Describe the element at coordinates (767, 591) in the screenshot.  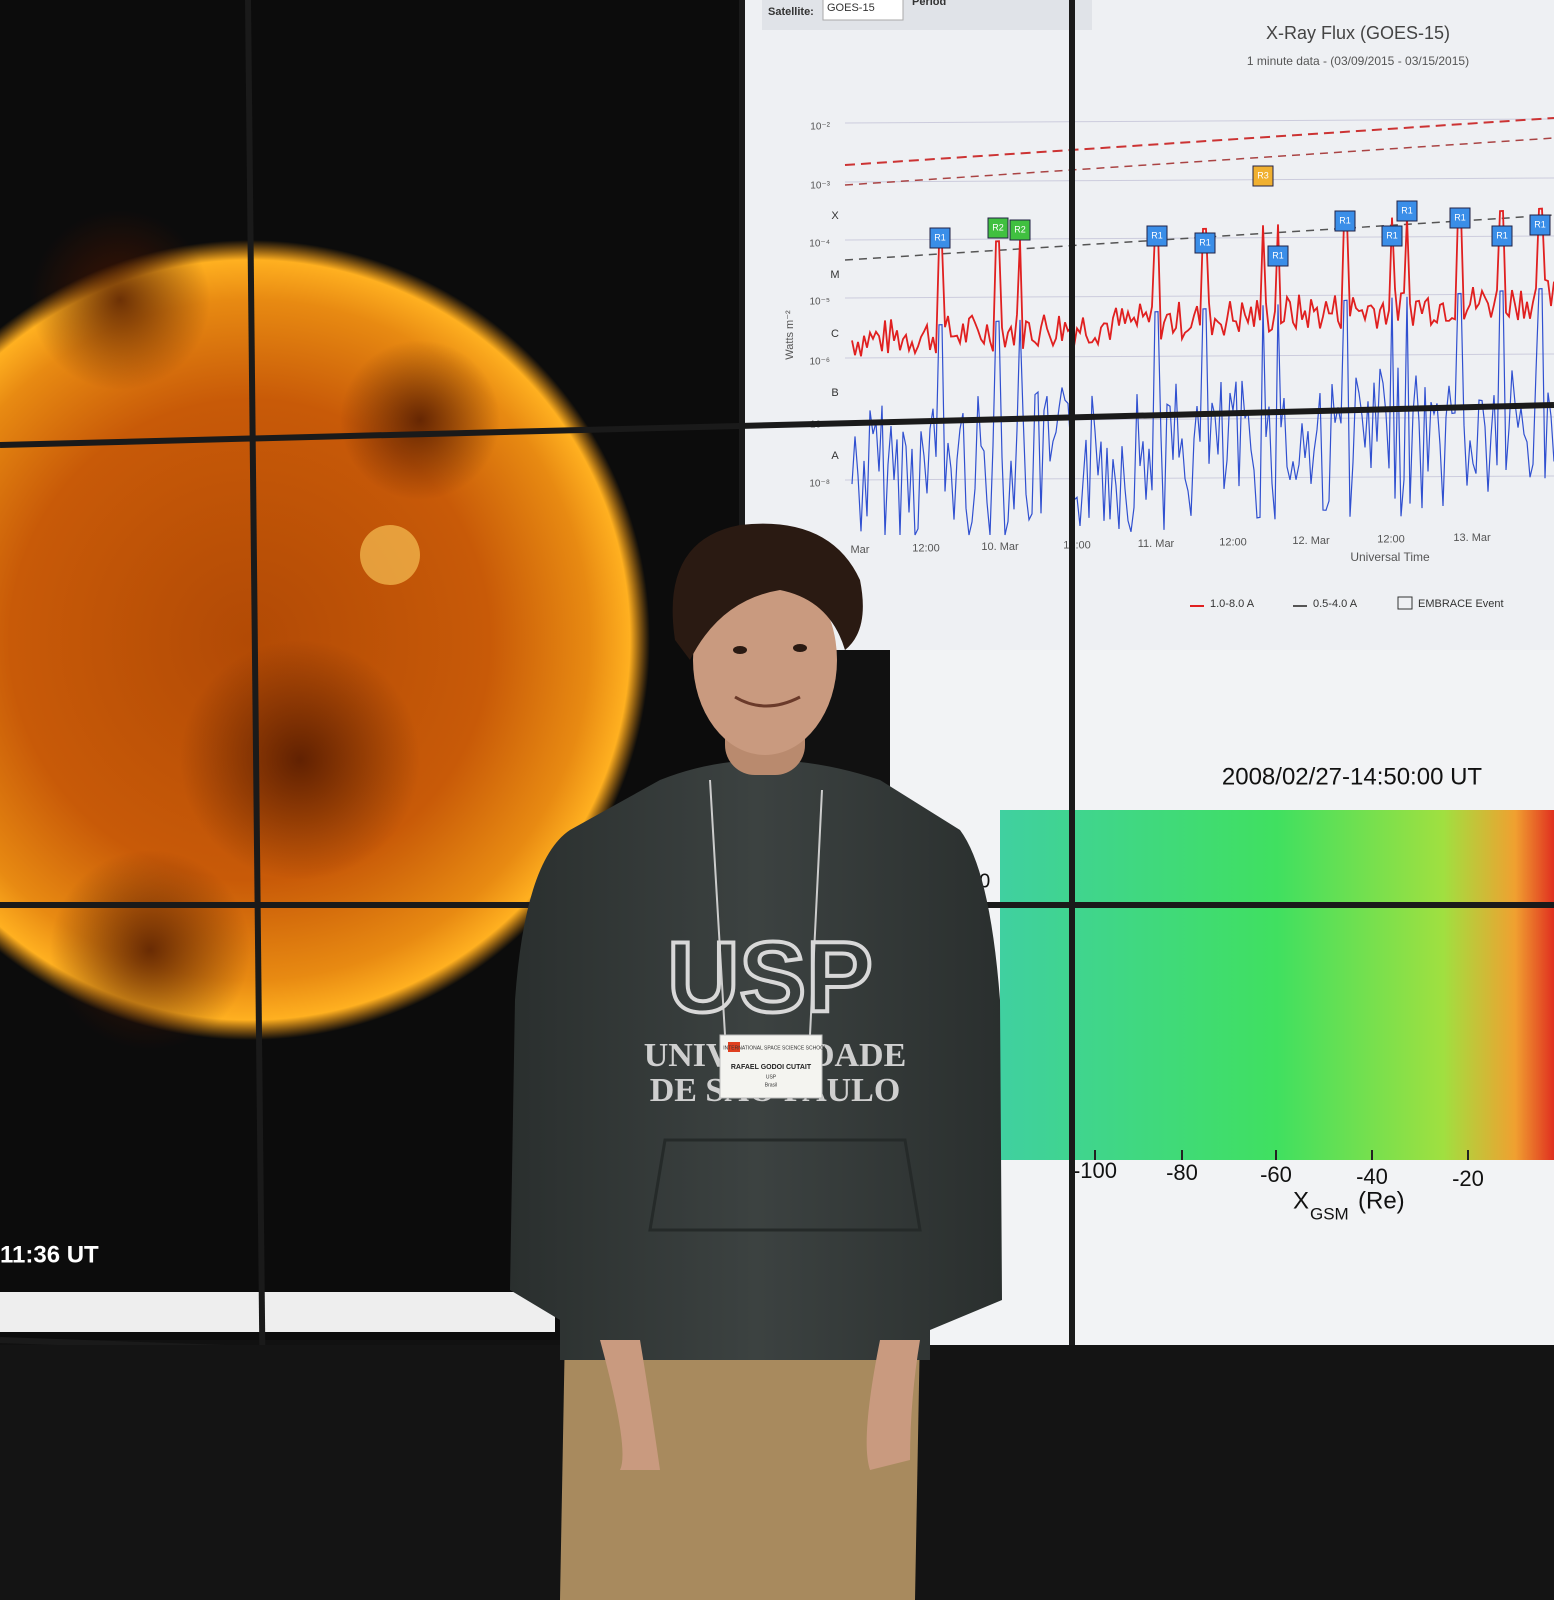
I see `hair` at that location.